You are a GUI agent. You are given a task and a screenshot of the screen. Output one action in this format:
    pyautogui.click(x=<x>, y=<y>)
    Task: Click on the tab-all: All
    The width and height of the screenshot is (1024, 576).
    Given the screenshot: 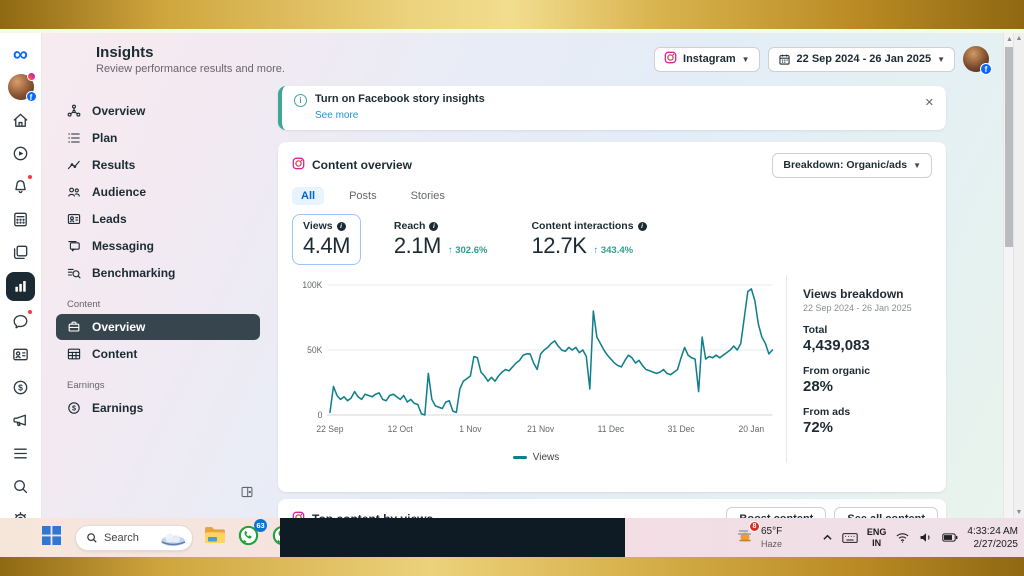 What is the action you would take?
    pyautogui.click(x=308, y=196)
    